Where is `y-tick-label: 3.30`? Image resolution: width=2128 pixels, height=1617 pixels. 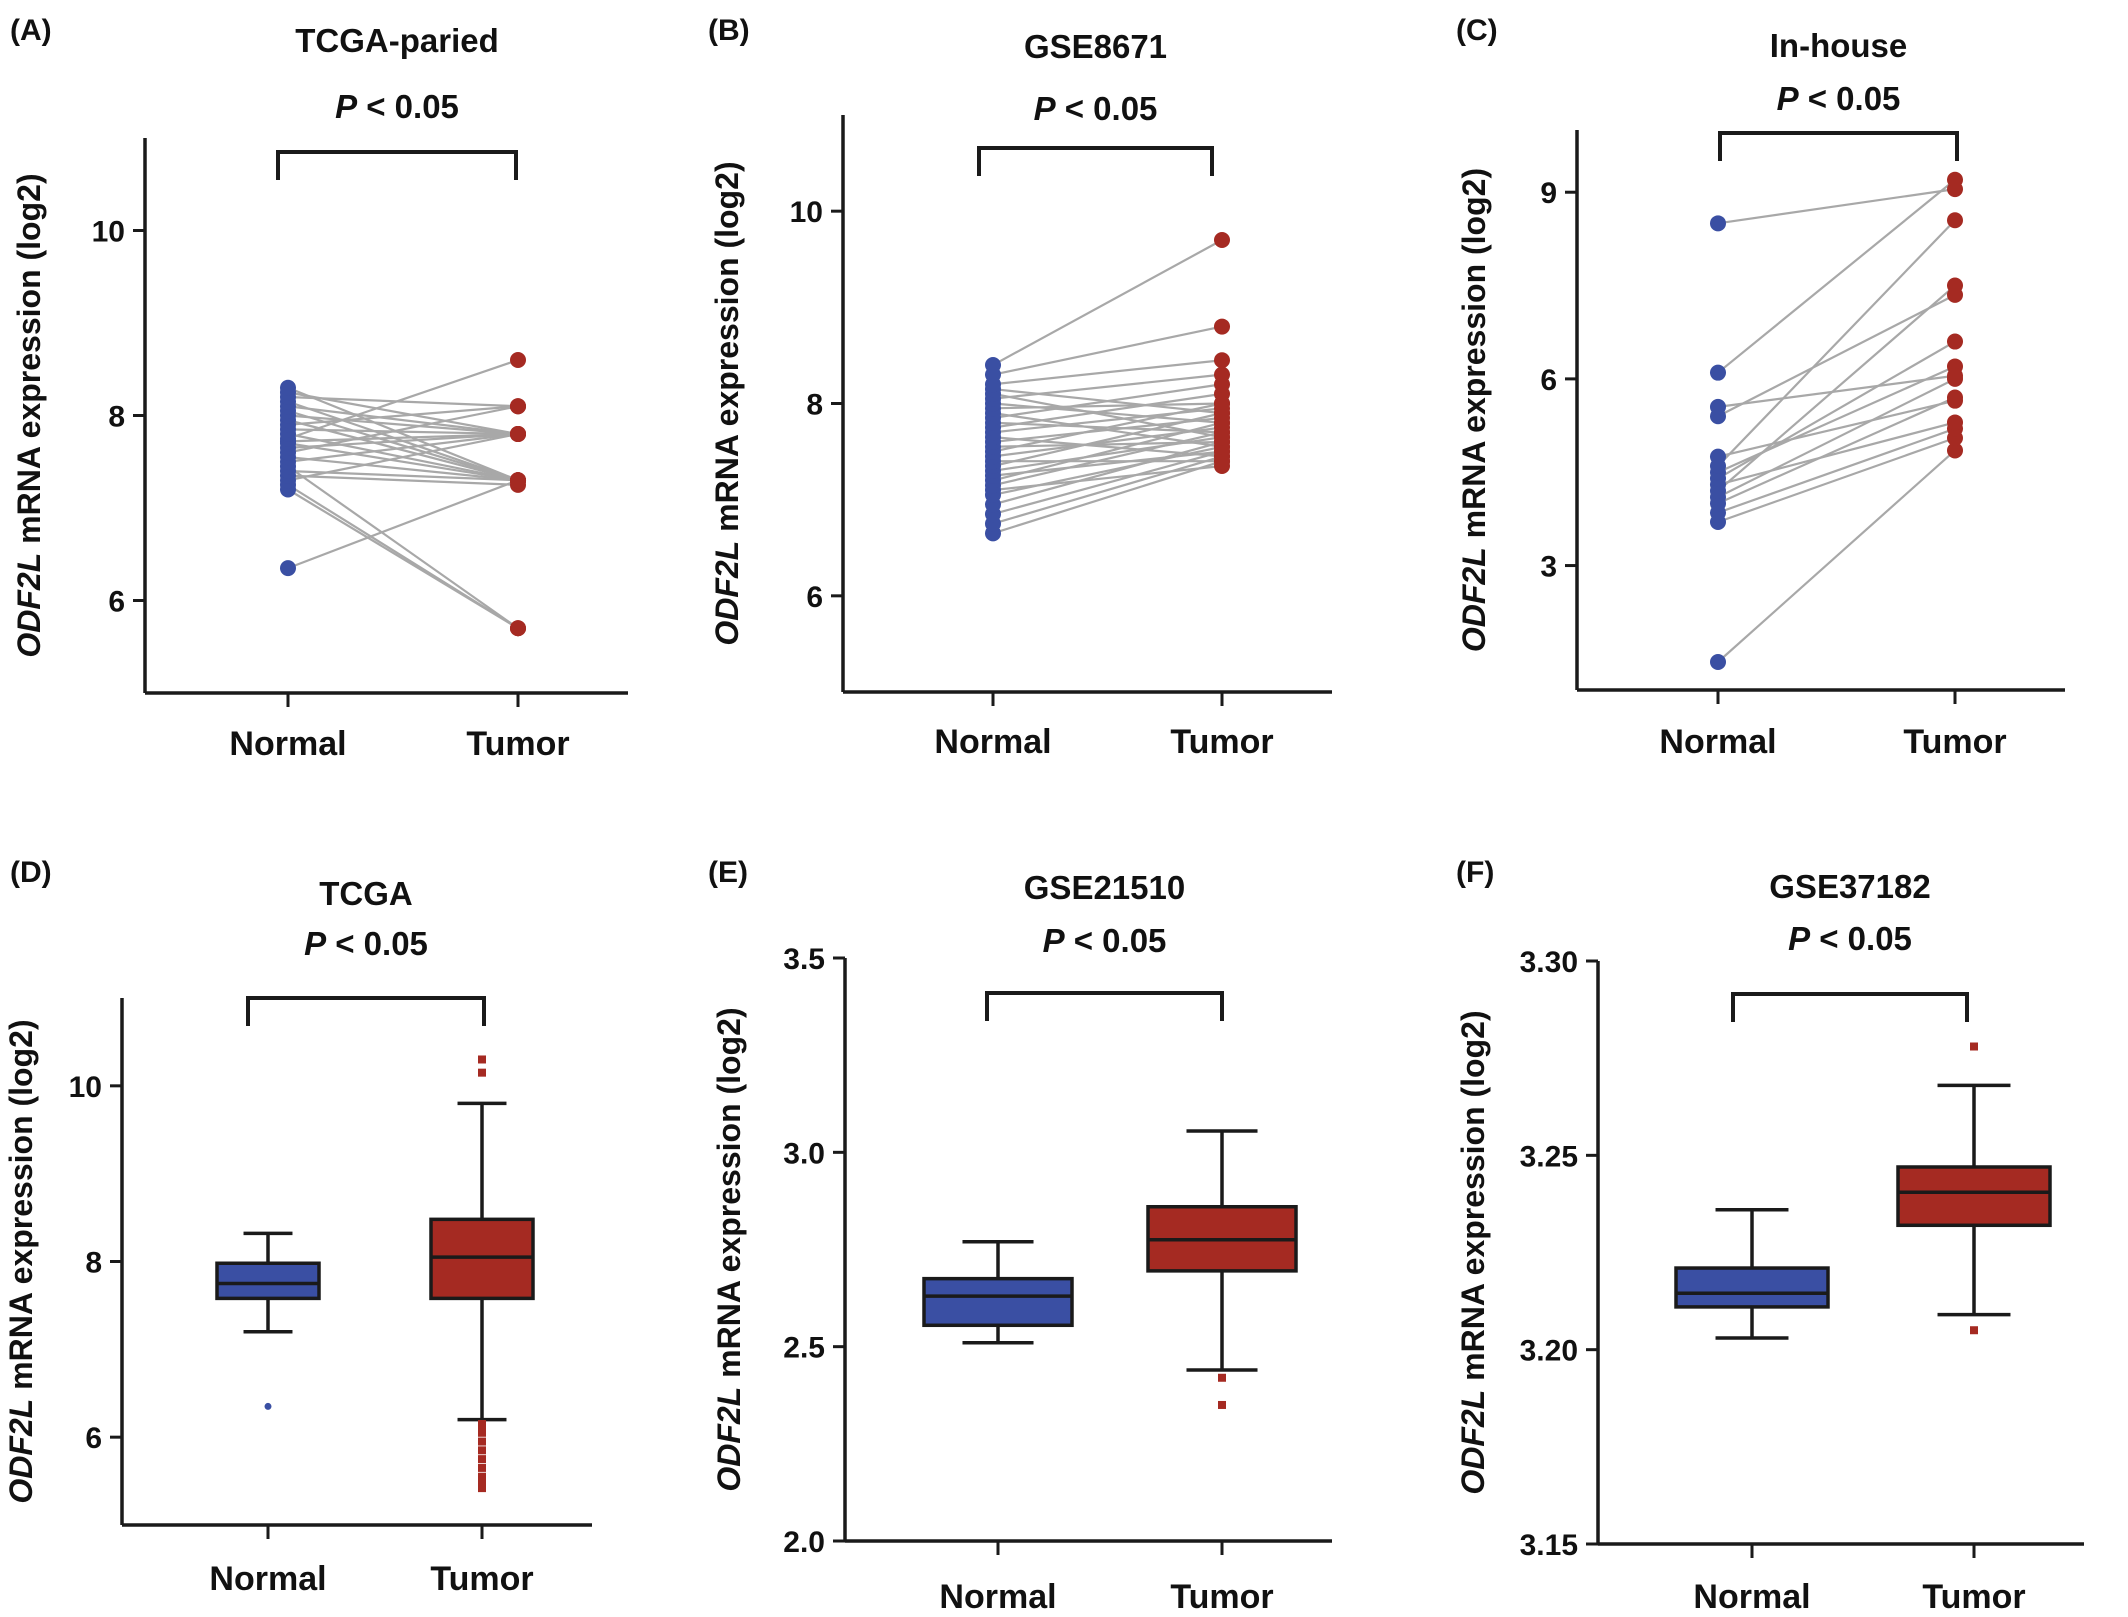 y-tick-label: 3.30 is located at coordinates (1549, 962).